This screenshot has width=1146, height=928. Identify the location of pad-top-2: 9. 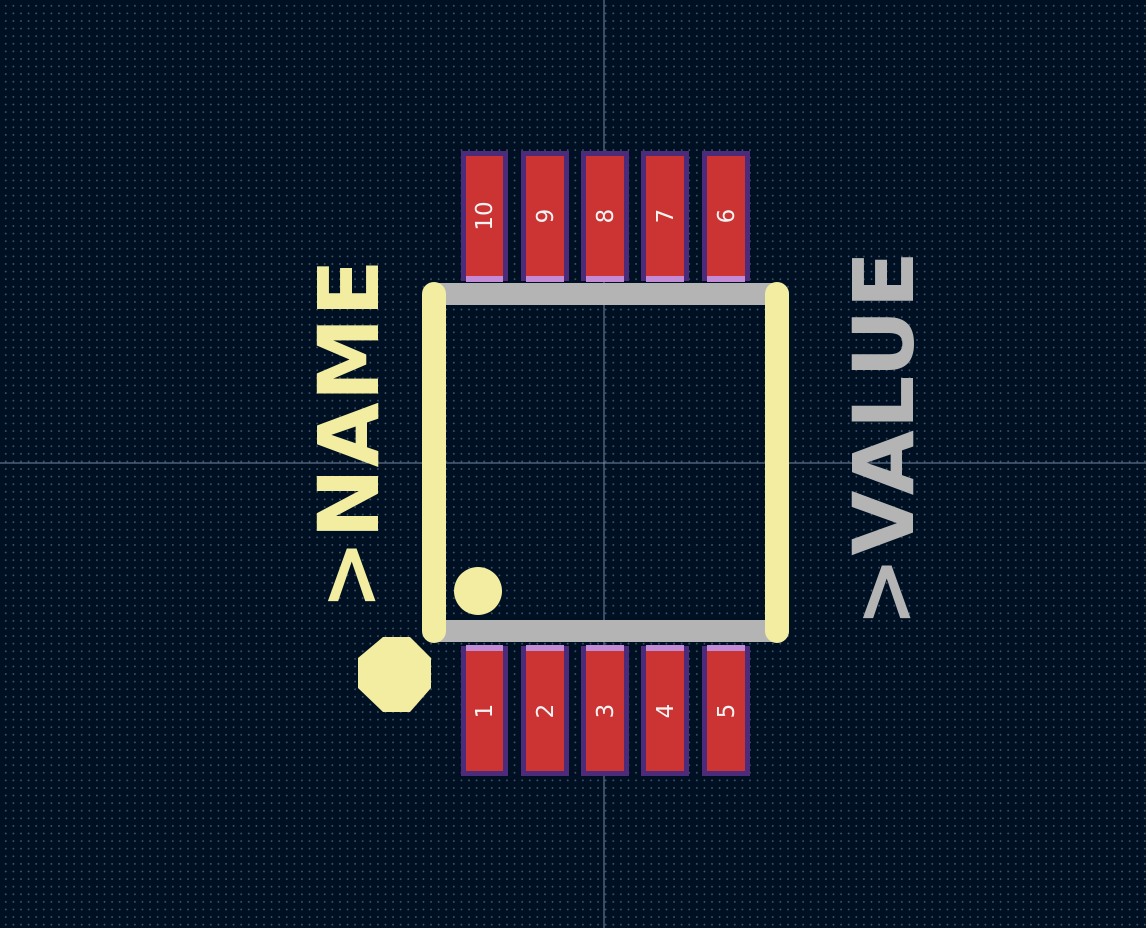
(545, 216).